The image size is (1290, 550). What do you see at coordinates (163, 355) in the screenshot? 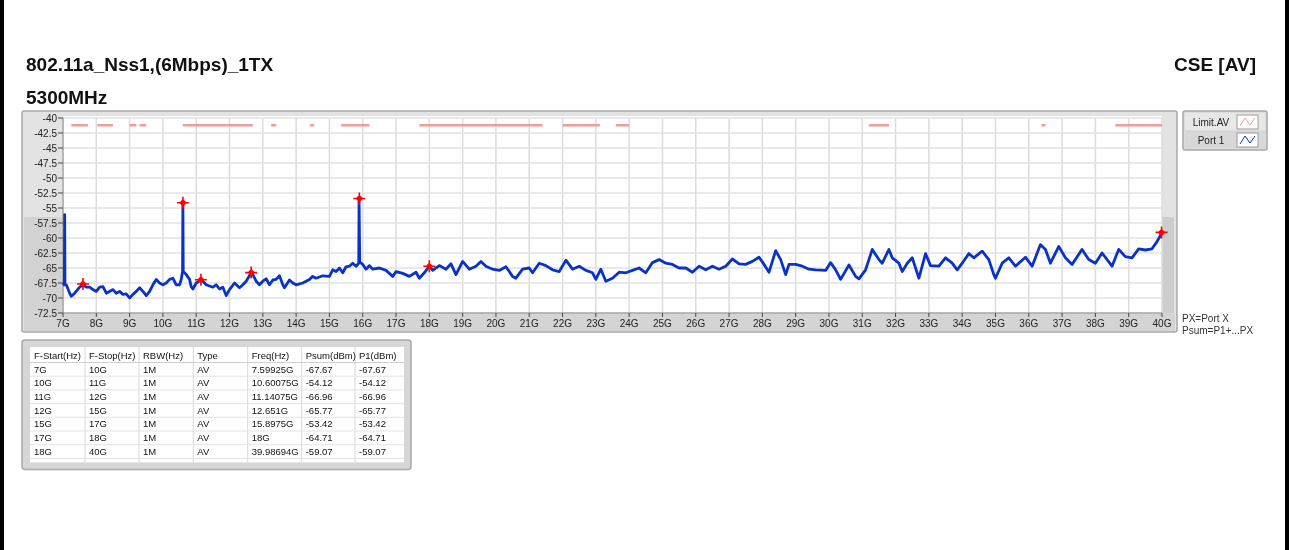
I see `category-label: RBW(Hz)` at bounding box center [163, 355].